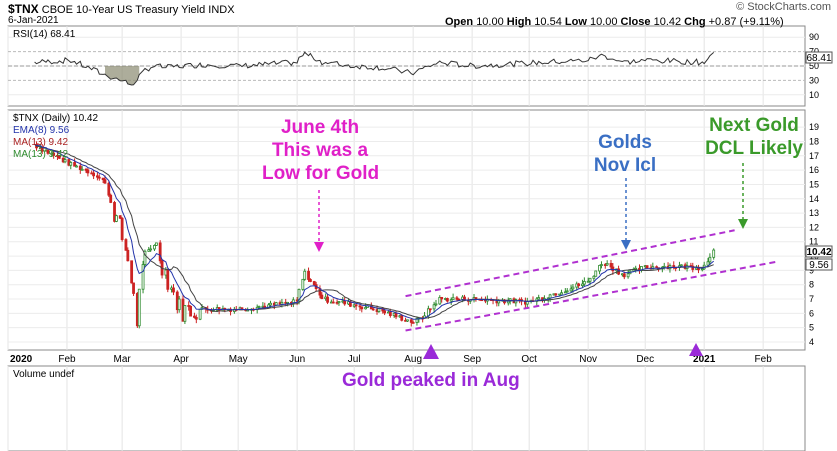  Describe the element at coordinates (472, 359) in the screenshot. I see `x-tick-label: Sep` at that location.